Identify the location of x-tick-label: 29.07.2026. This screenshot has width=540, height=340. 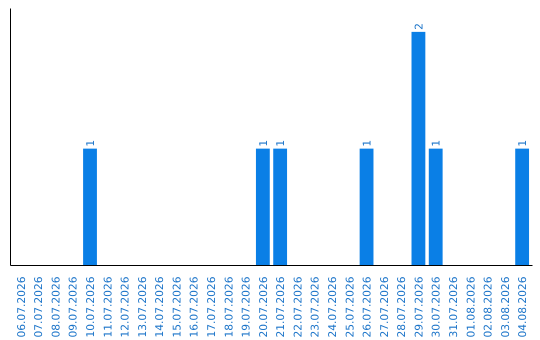
(419, 307).